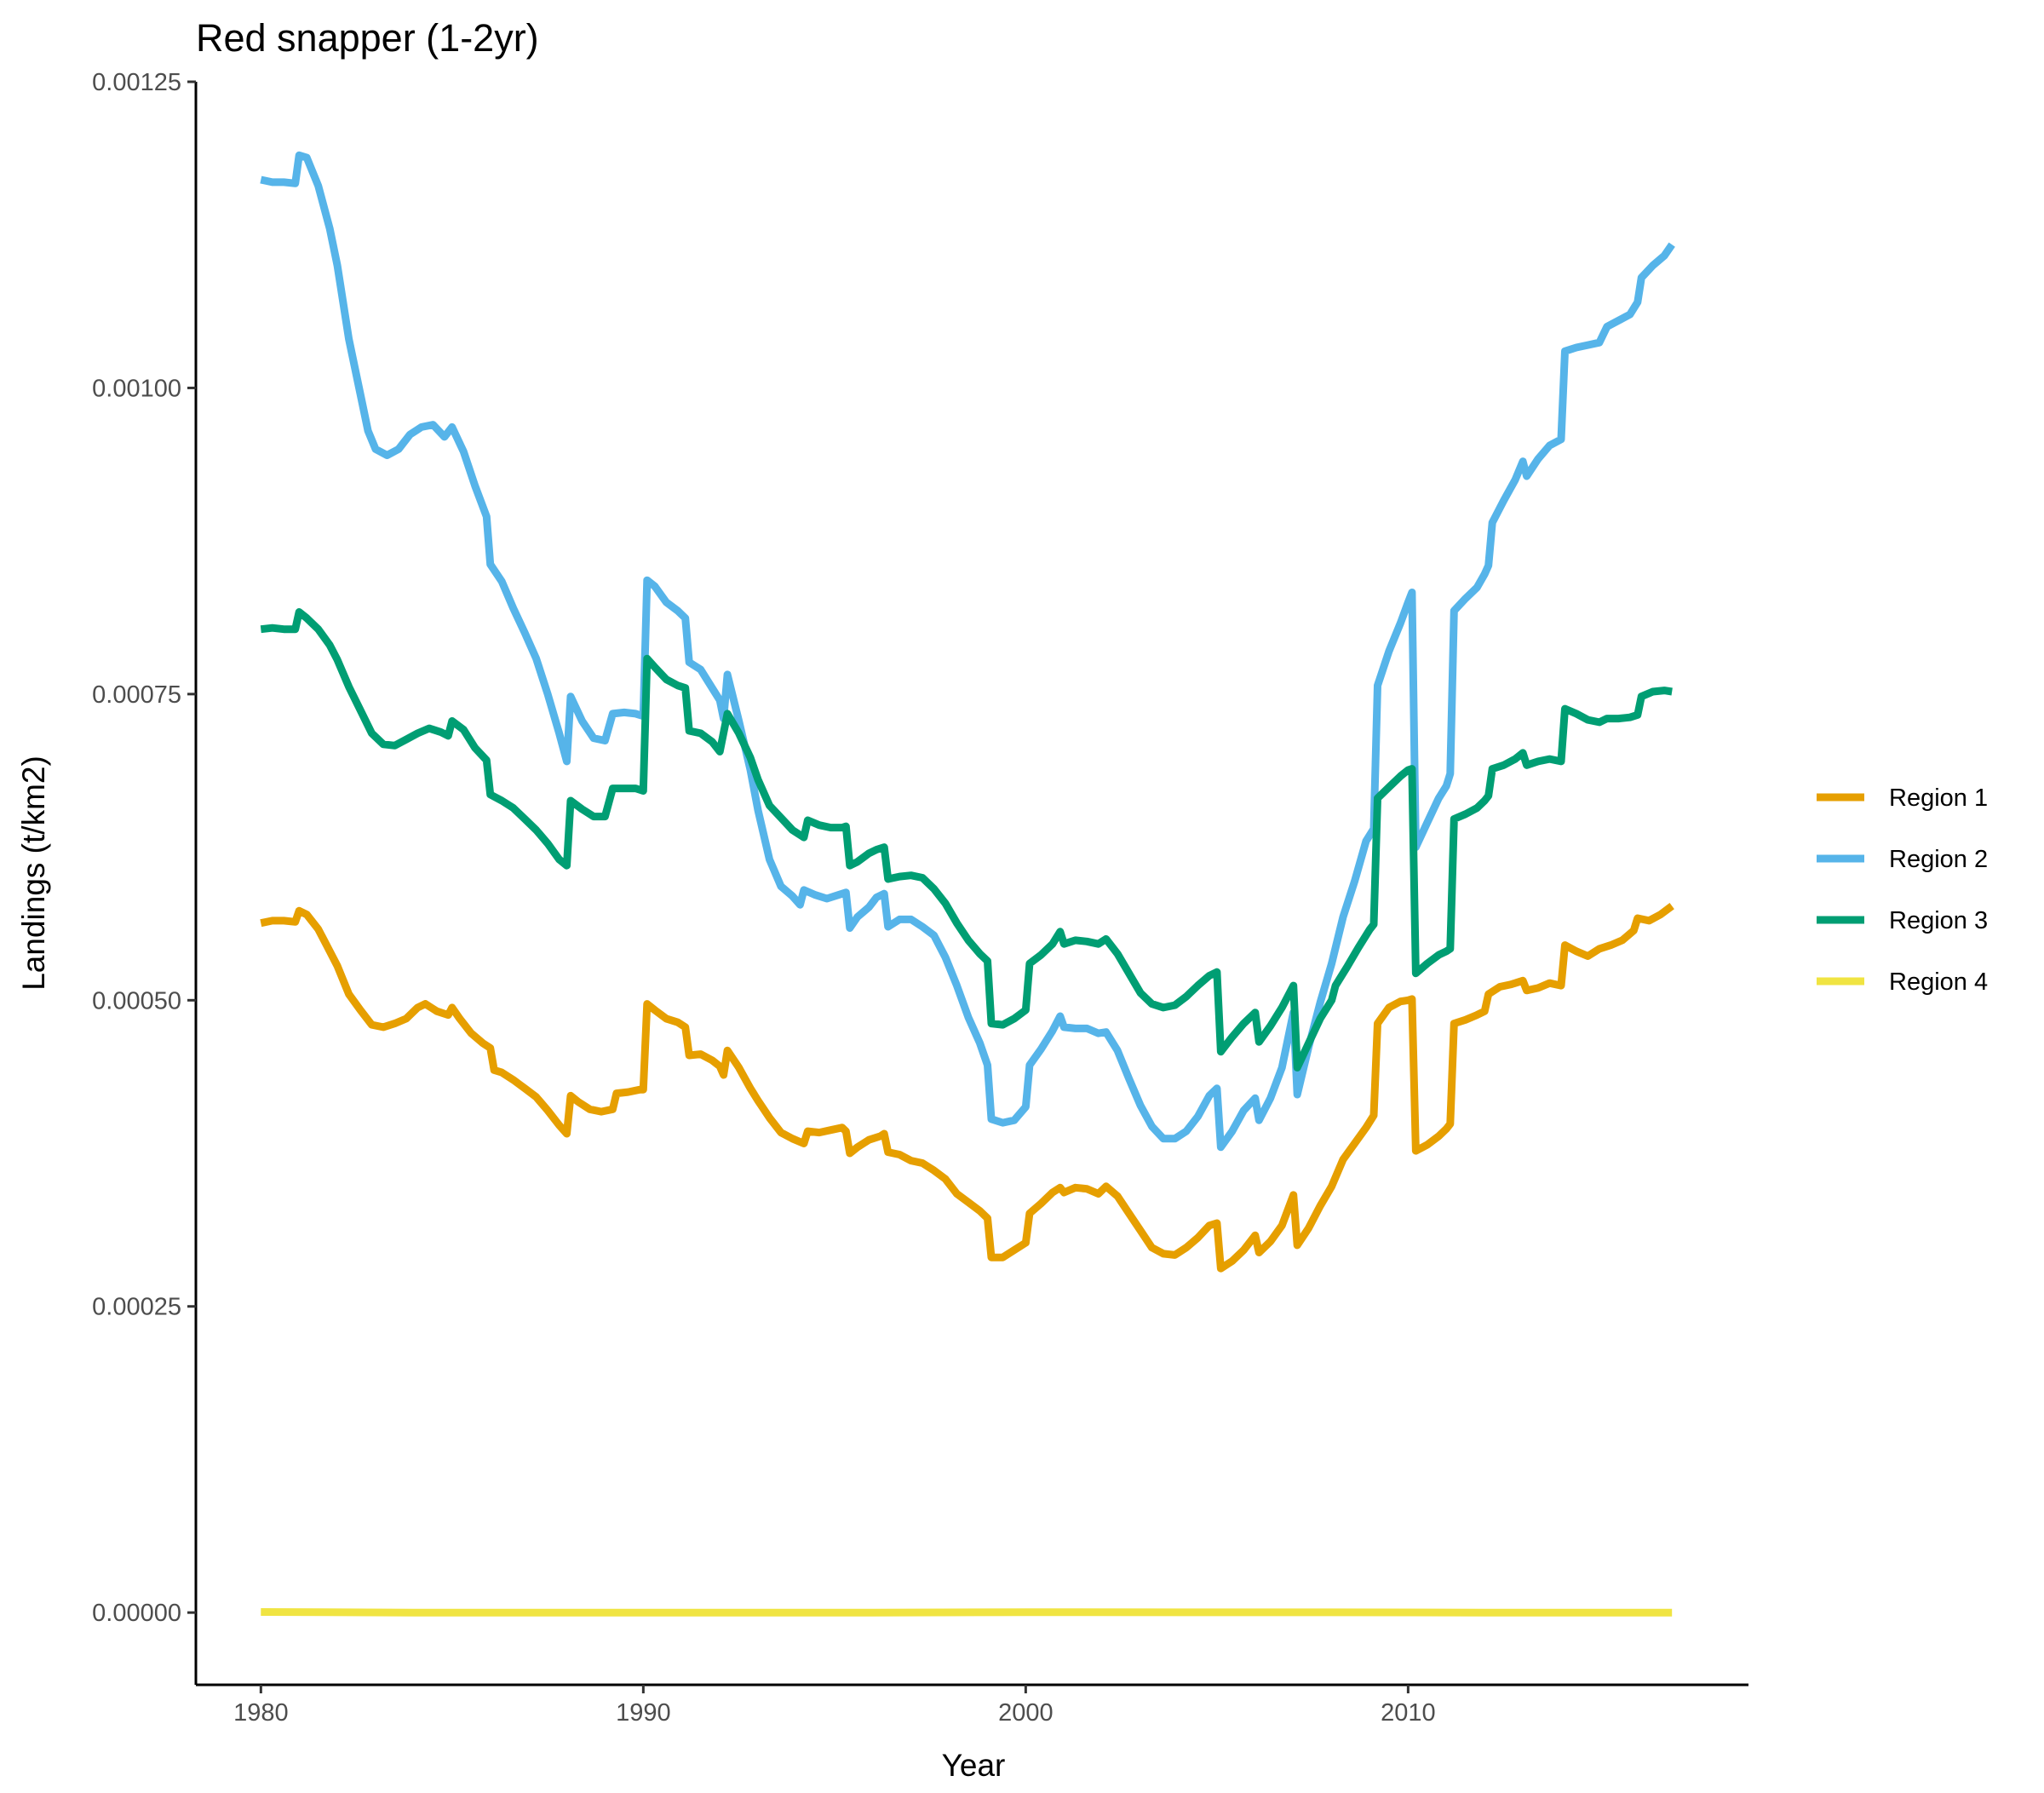 Image resolution: width=2044 pixels, height=1793 pixels. I want to click on y-tick-label: 0.00100, so click(136, 389).